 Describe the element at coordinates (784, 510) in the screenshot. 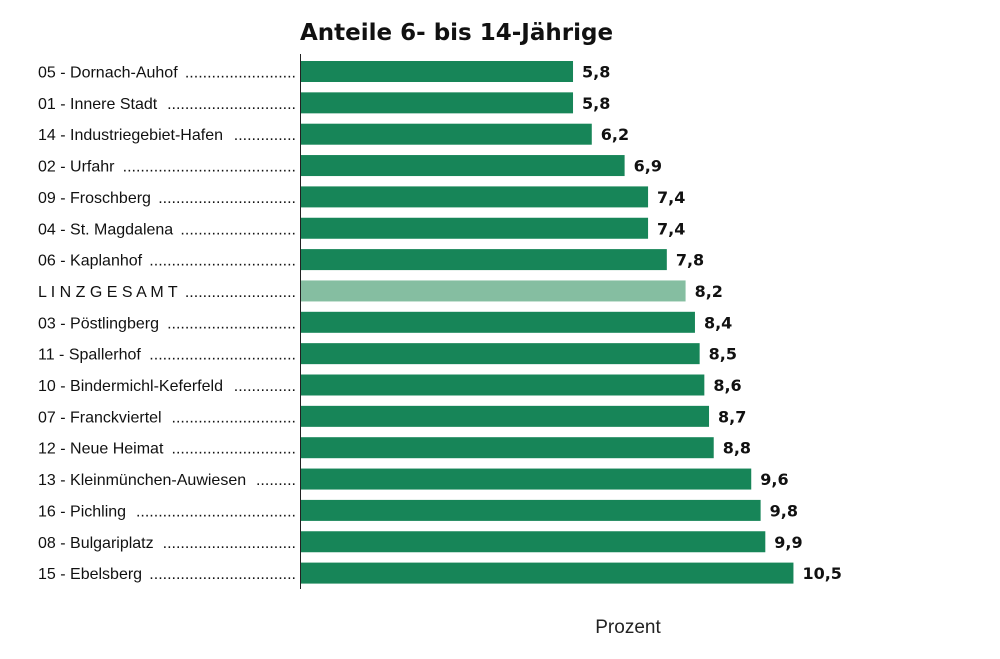

I see `value-label-14: 9,8` at that location.